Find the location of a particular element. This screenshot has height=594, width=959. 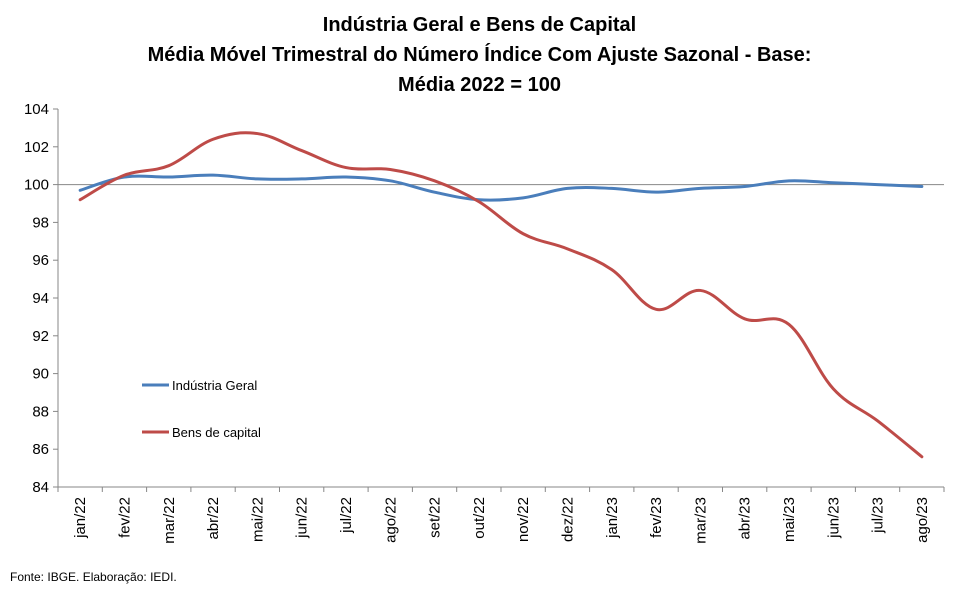

y-tick-label: 102 is located at coordinates (36, 147).